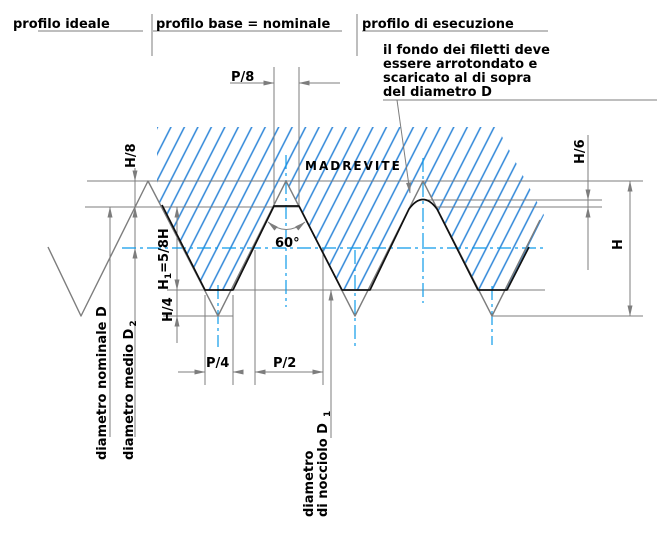  What do you see at coordinates (131, 155) in the screenshot?
I see `h8-label: H/8` at bounding box center [131, 155].